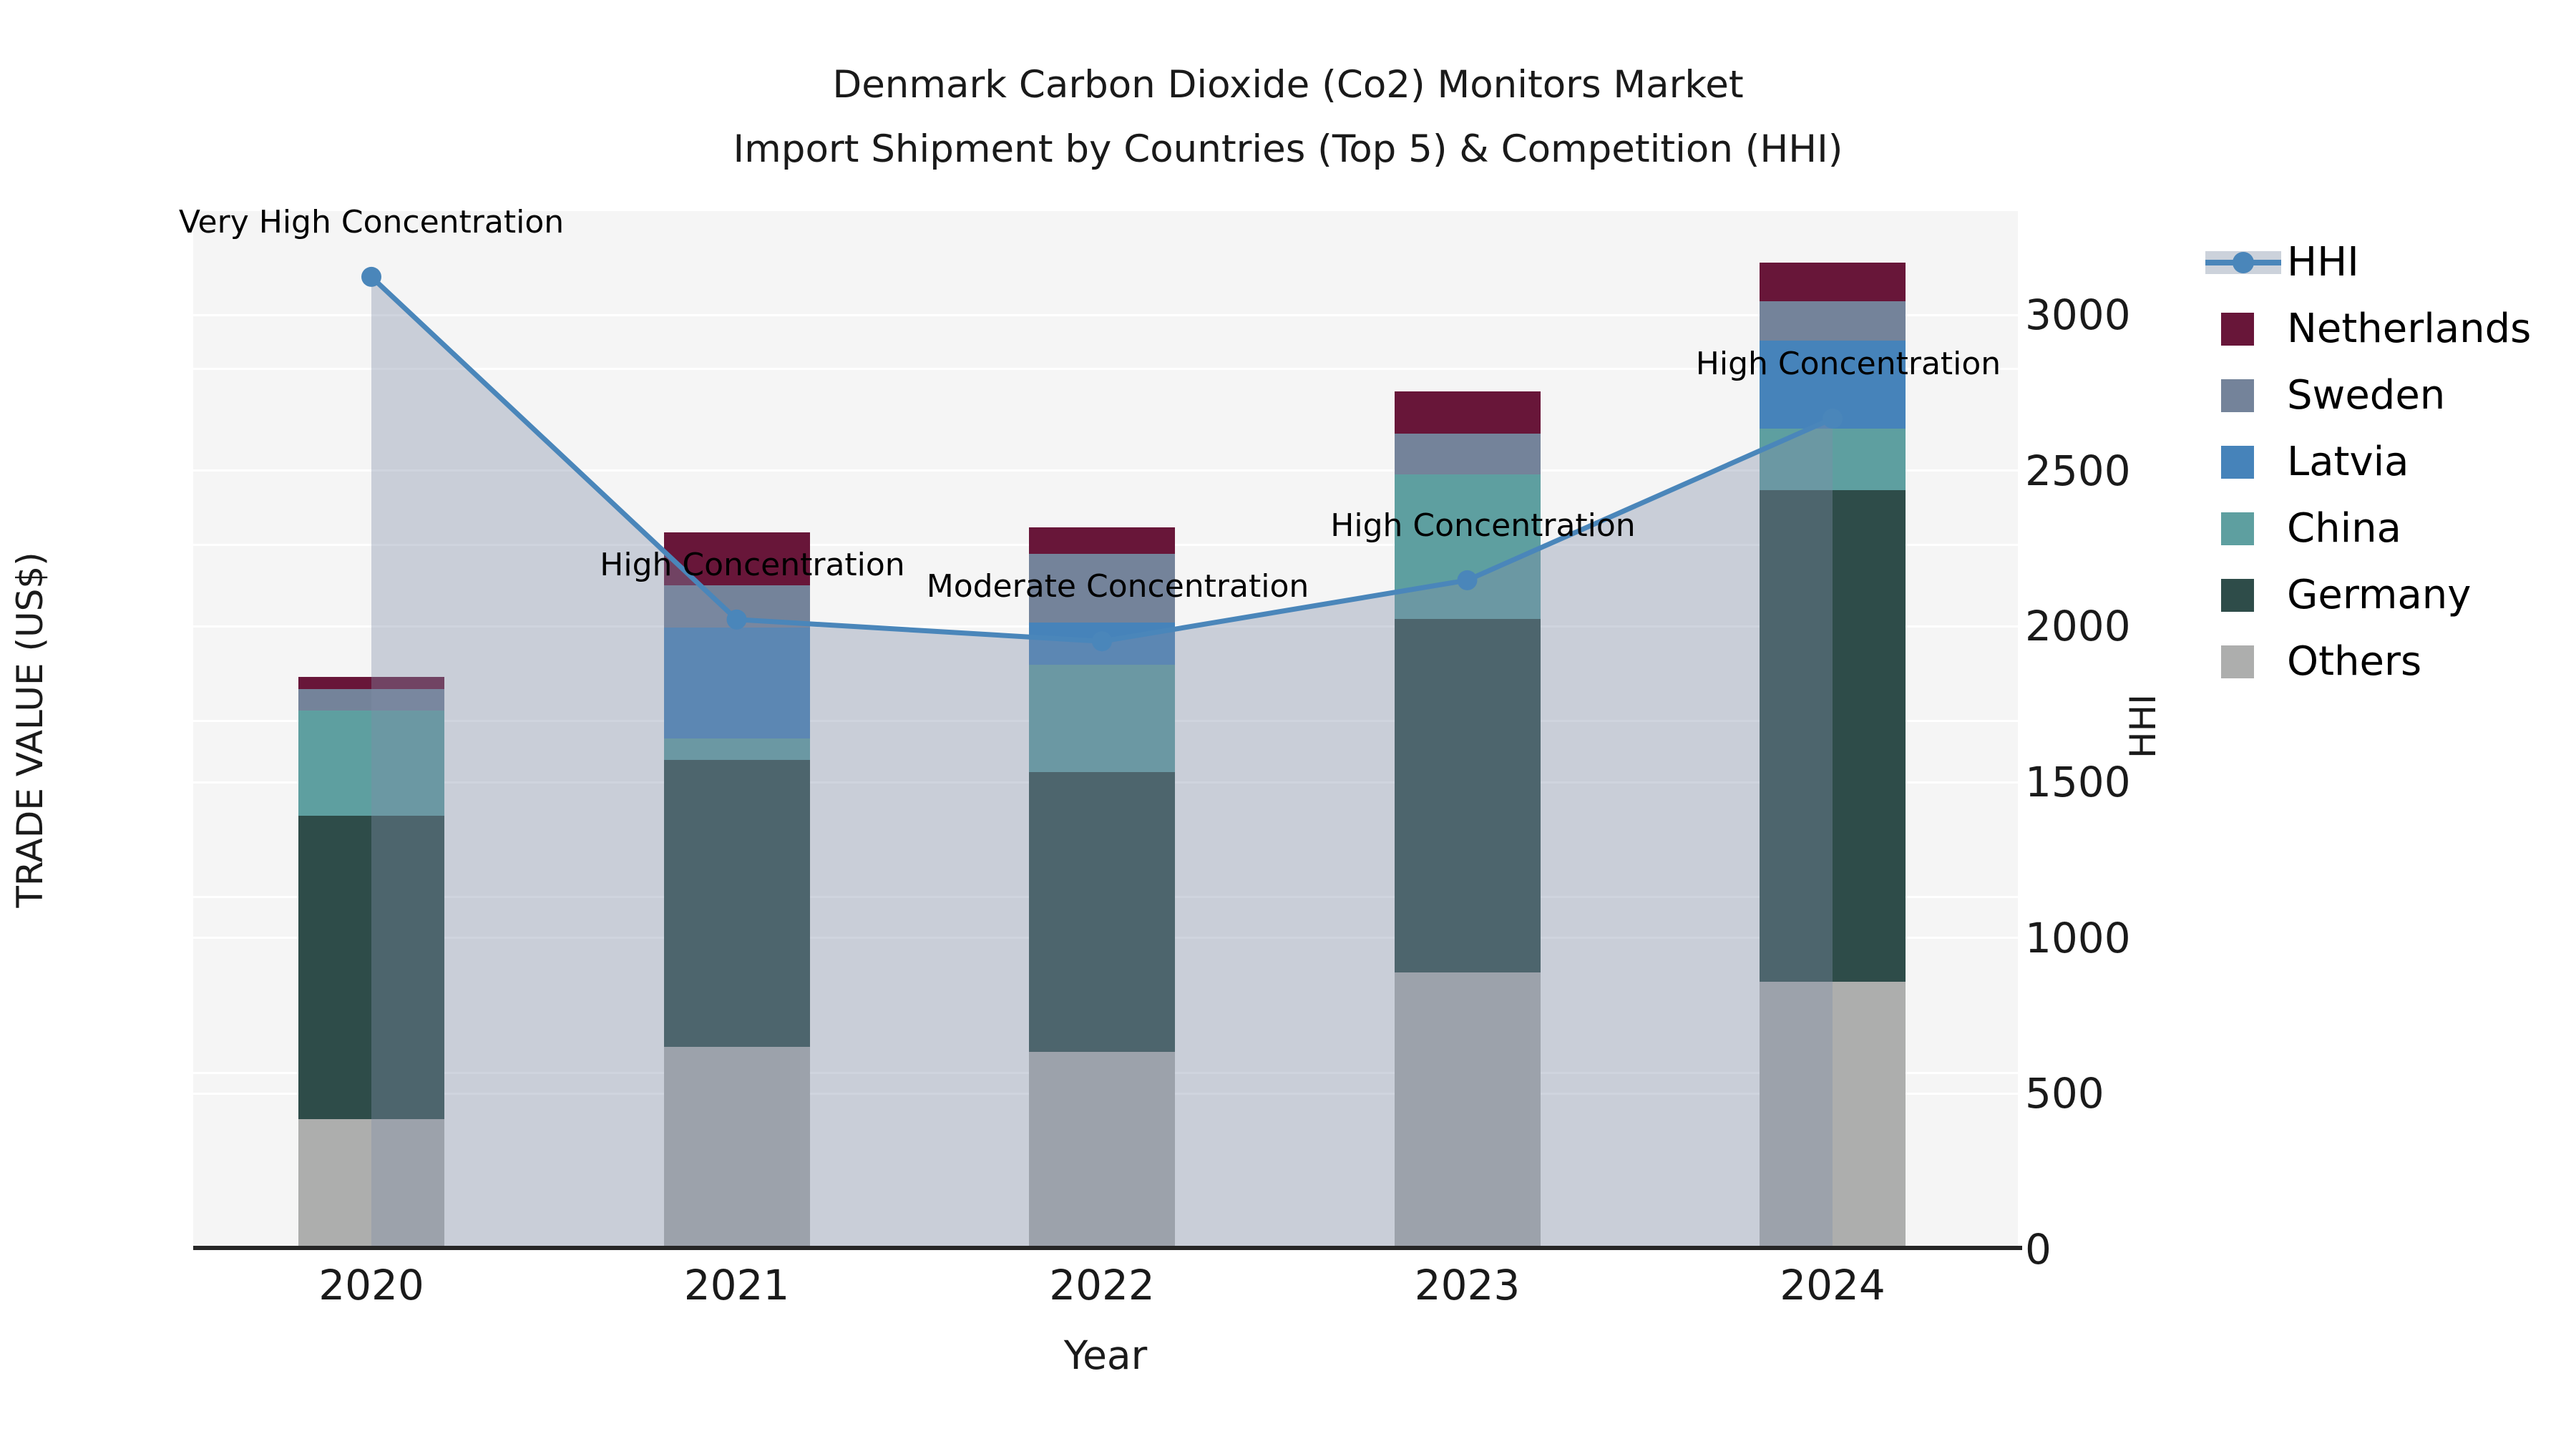  Describe the element at coordinates (752, 564) in the screenshot. I see `annotation-2021: High Concentration` at that location.